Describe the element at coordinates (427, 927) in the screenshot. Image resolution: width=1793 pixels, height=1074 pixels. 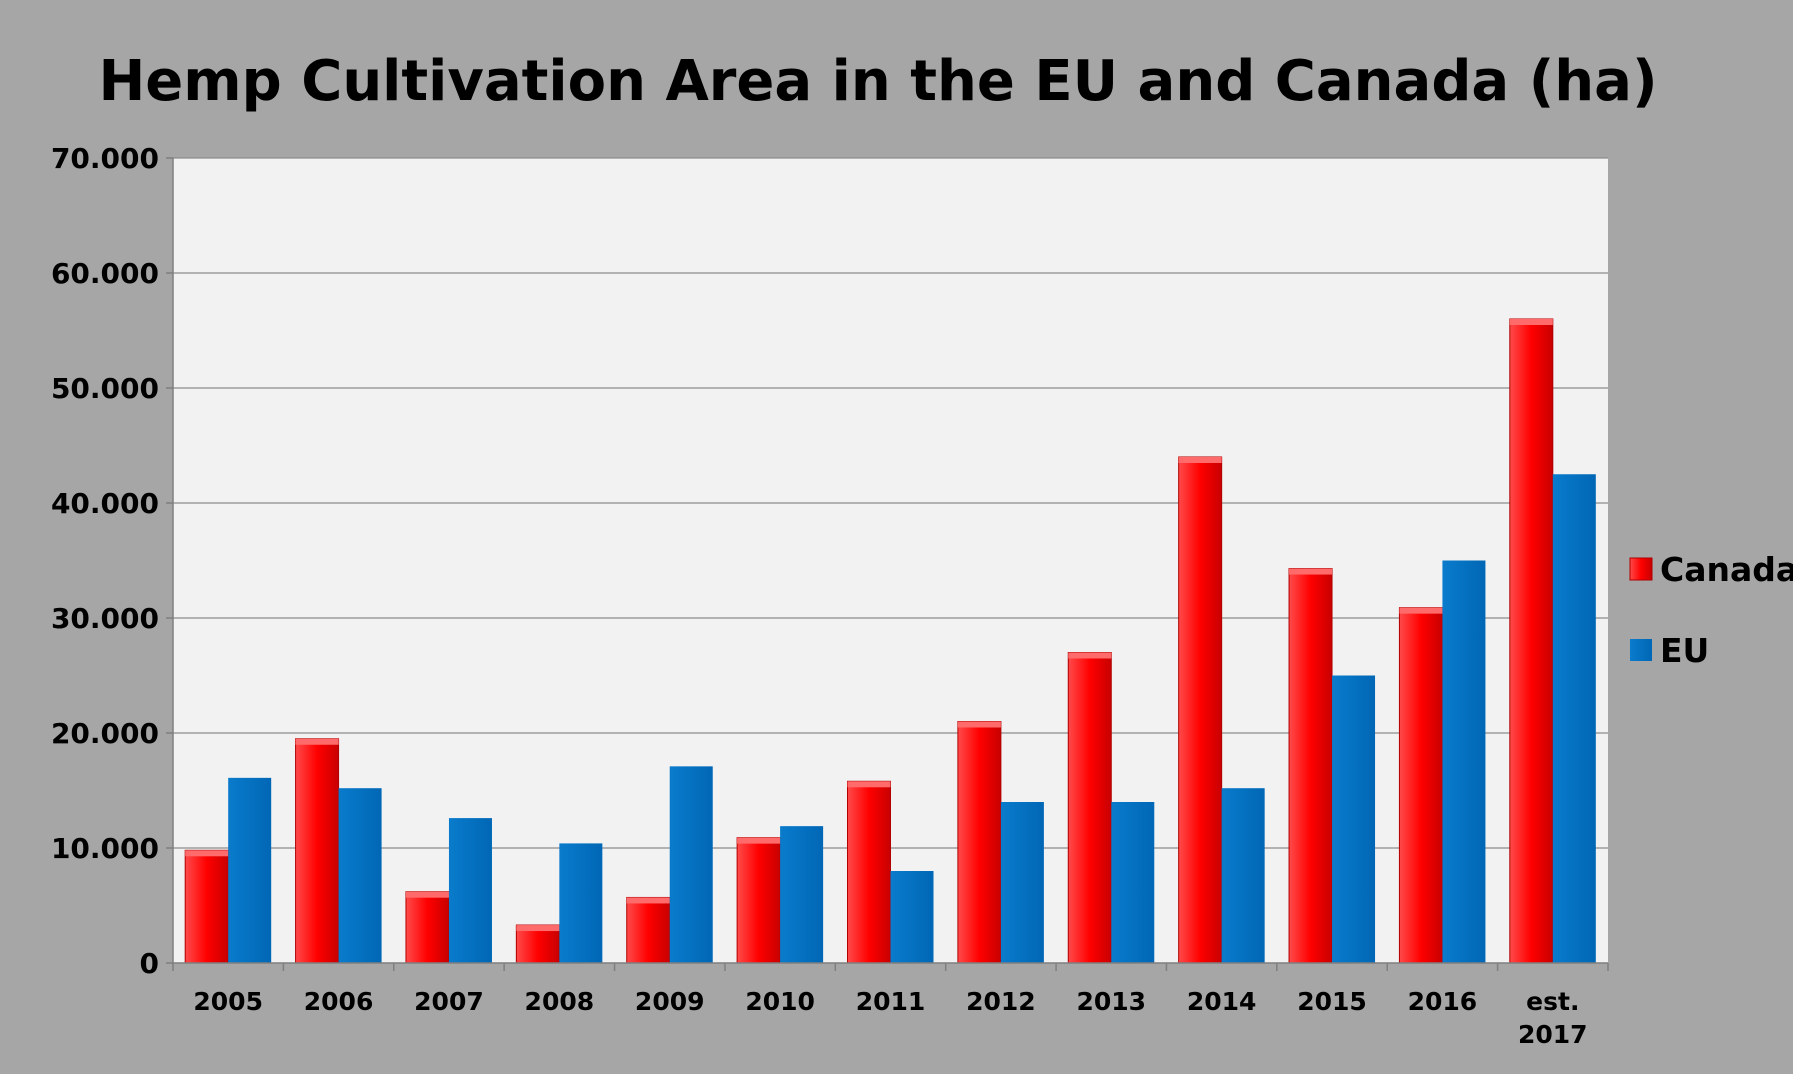
I see `bar-canada-2007` at that location.